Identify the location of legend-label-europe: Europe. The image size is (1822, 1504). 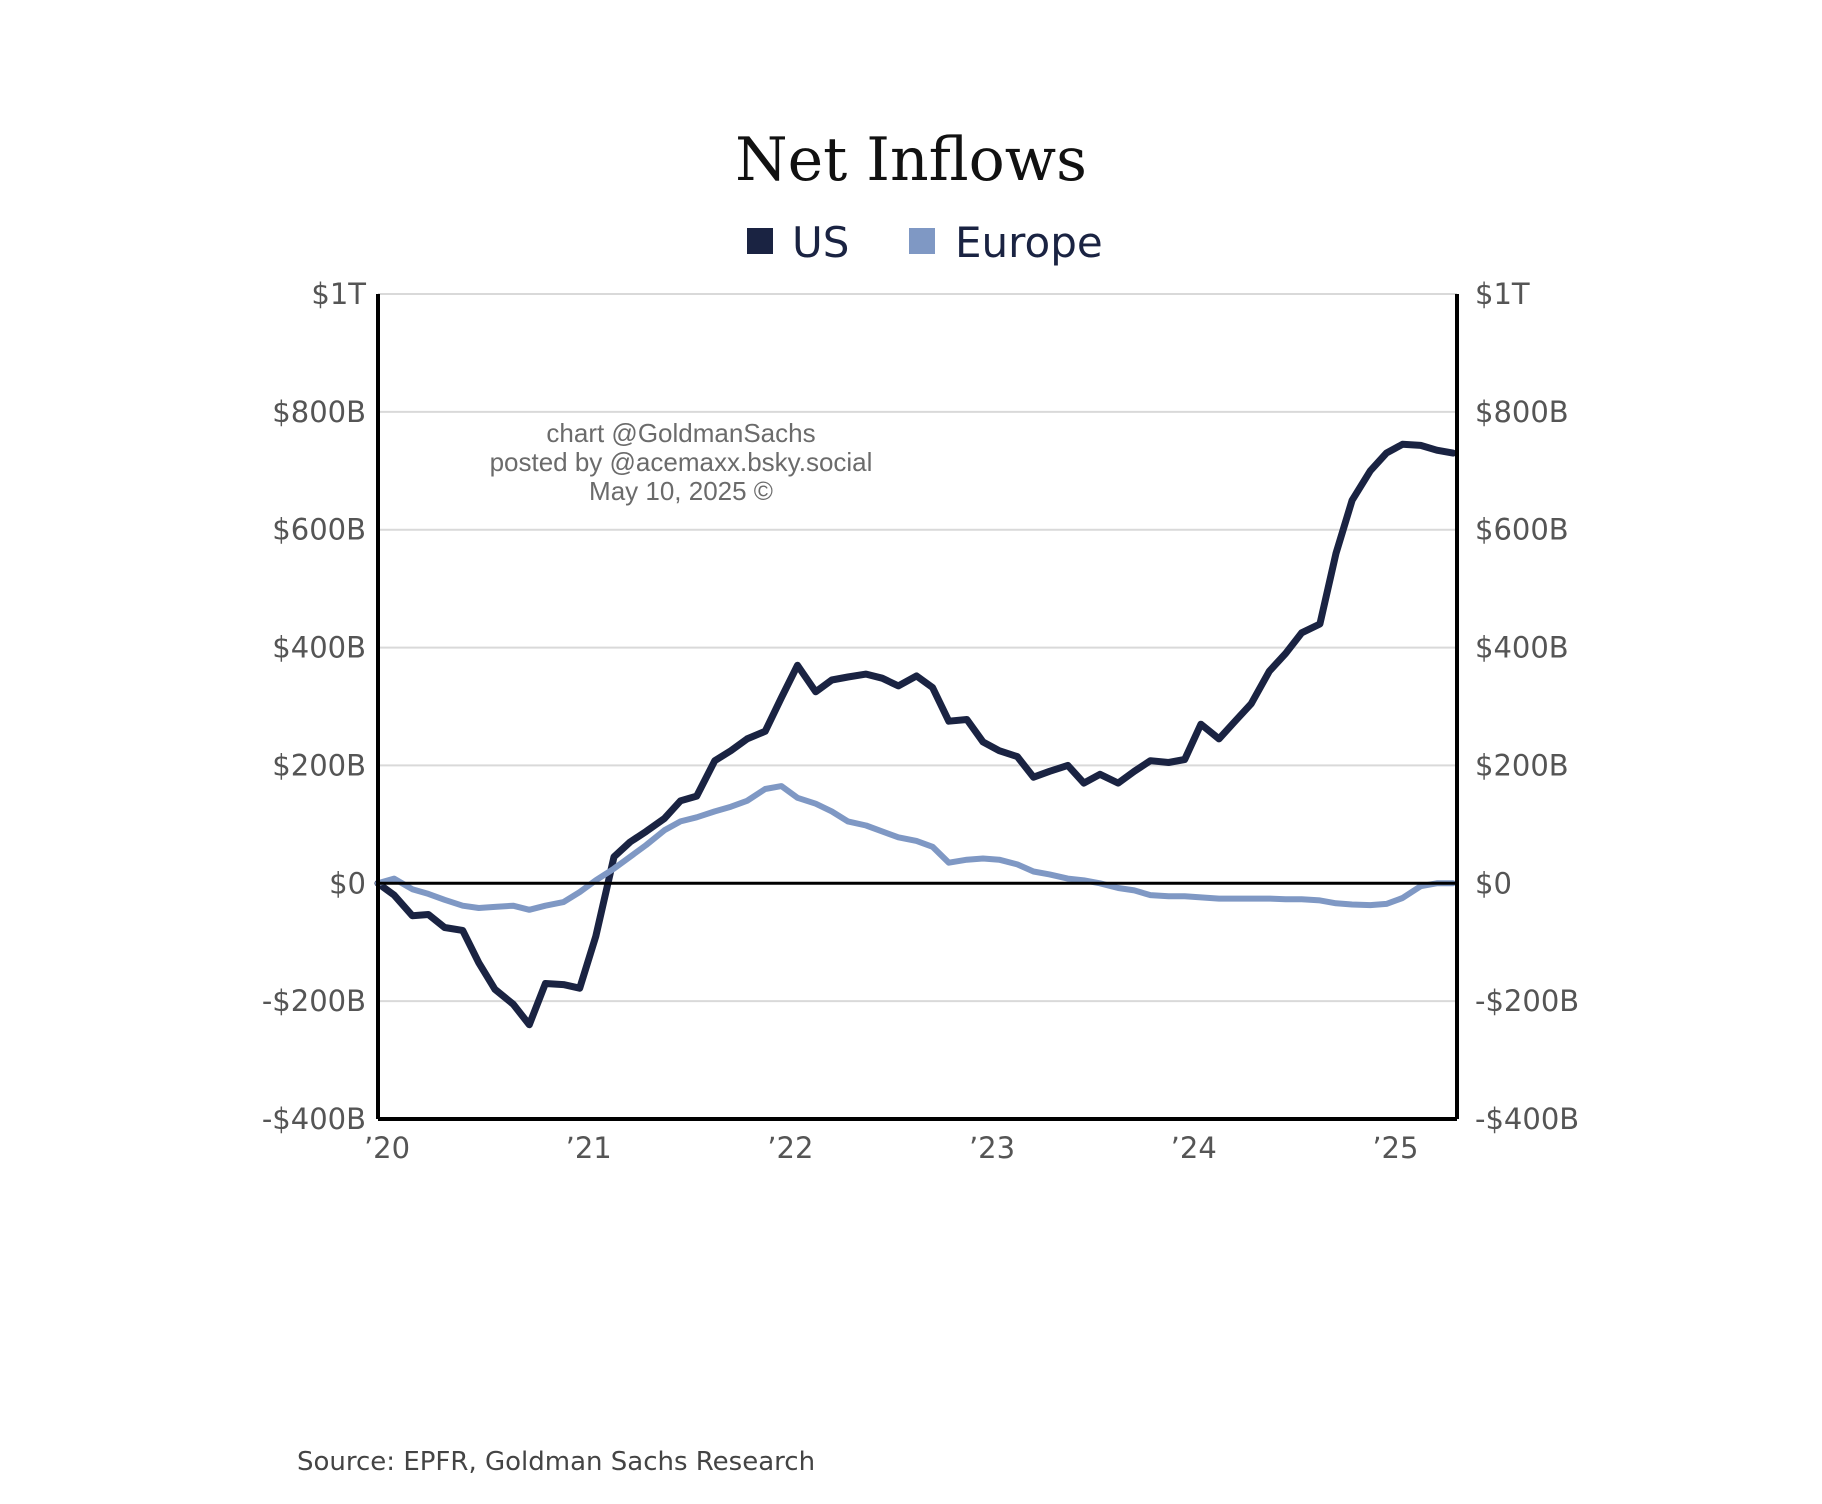
(1029, 242).